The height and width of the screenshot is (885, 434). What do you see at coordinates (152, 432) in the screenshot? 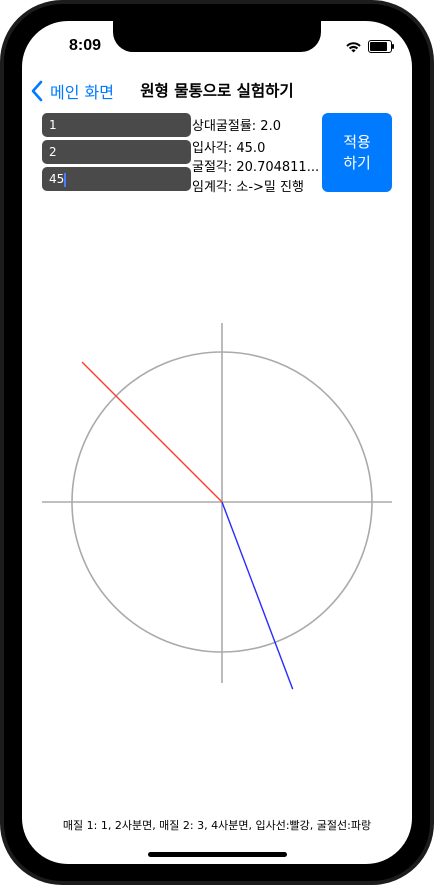
I see `incident-ray` at bounding box center [152, 432].